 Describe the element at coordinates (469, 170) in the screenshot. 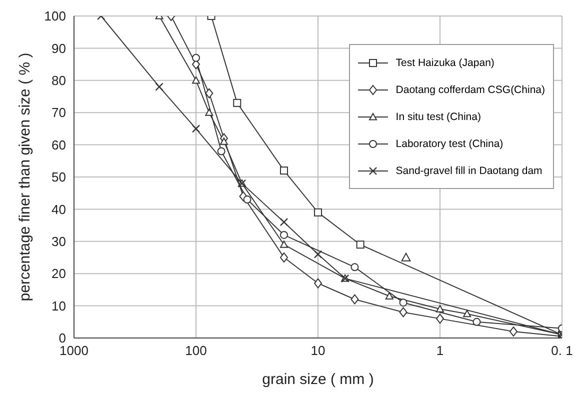

I see `legend-label: Sand-gravel fill in Daotang dam` at that location.